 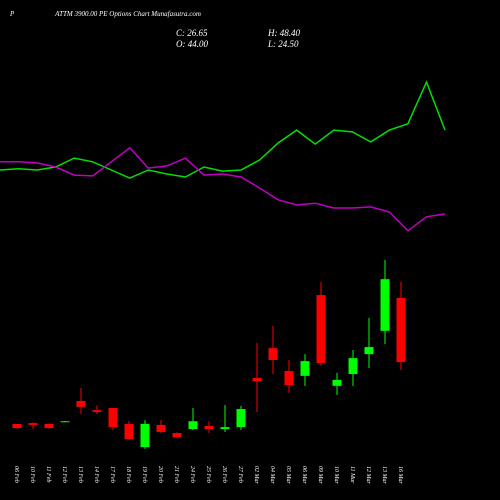 What do you see at coordinates (112, 474) in the screenshot?
I see `x-tick-label: 17 Feb` at bounding box center [112, 474].